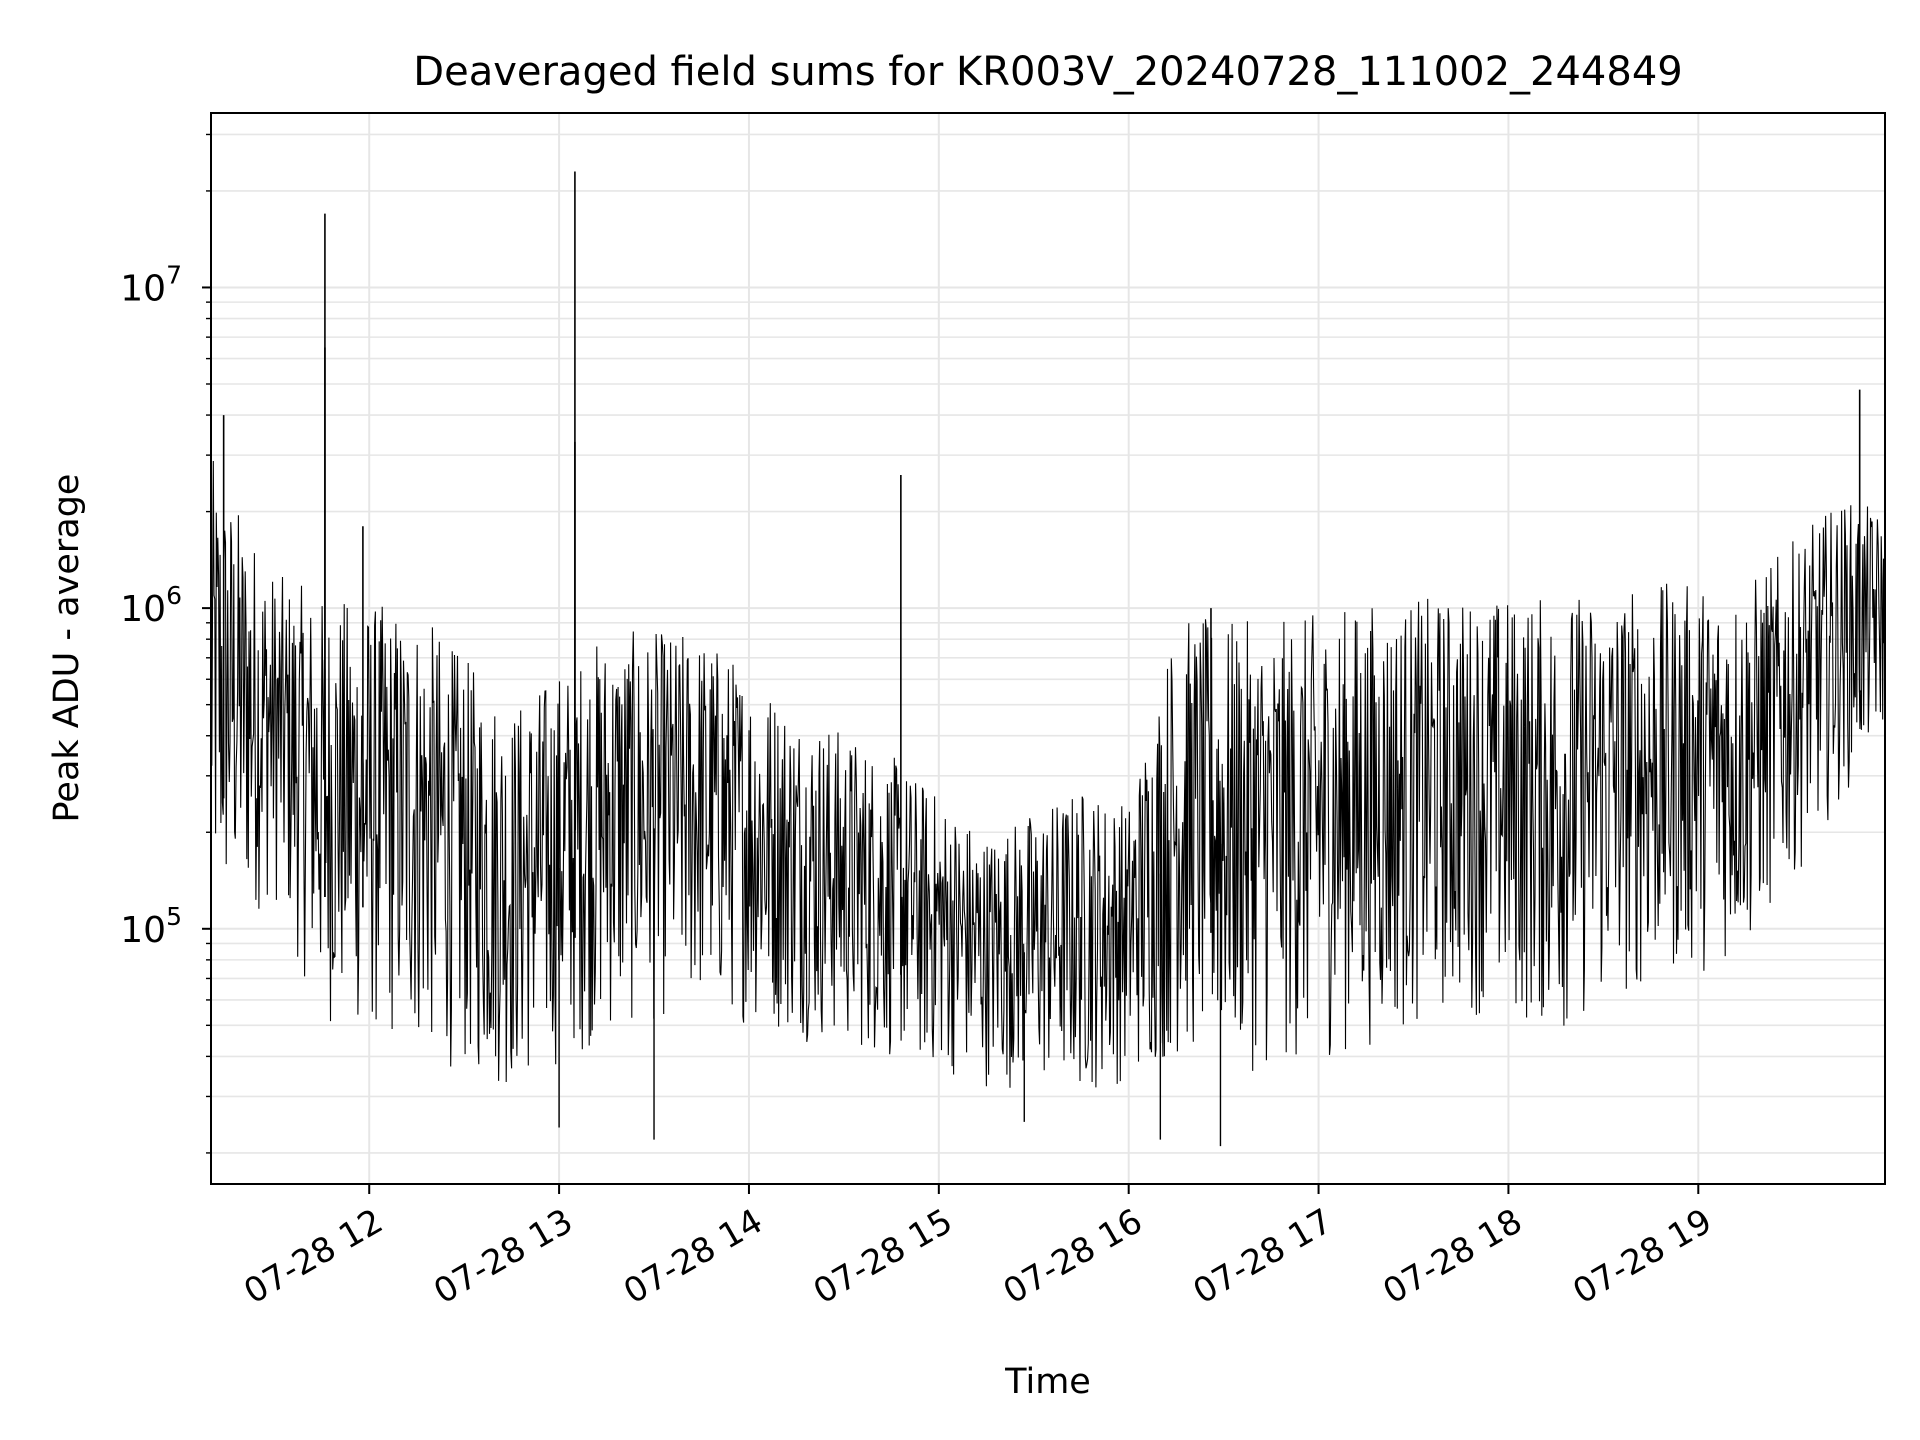 The width and height of the screenshot is (1920, 1440). I want to click on y-tick-label: 10⁷, so click(151, 284).